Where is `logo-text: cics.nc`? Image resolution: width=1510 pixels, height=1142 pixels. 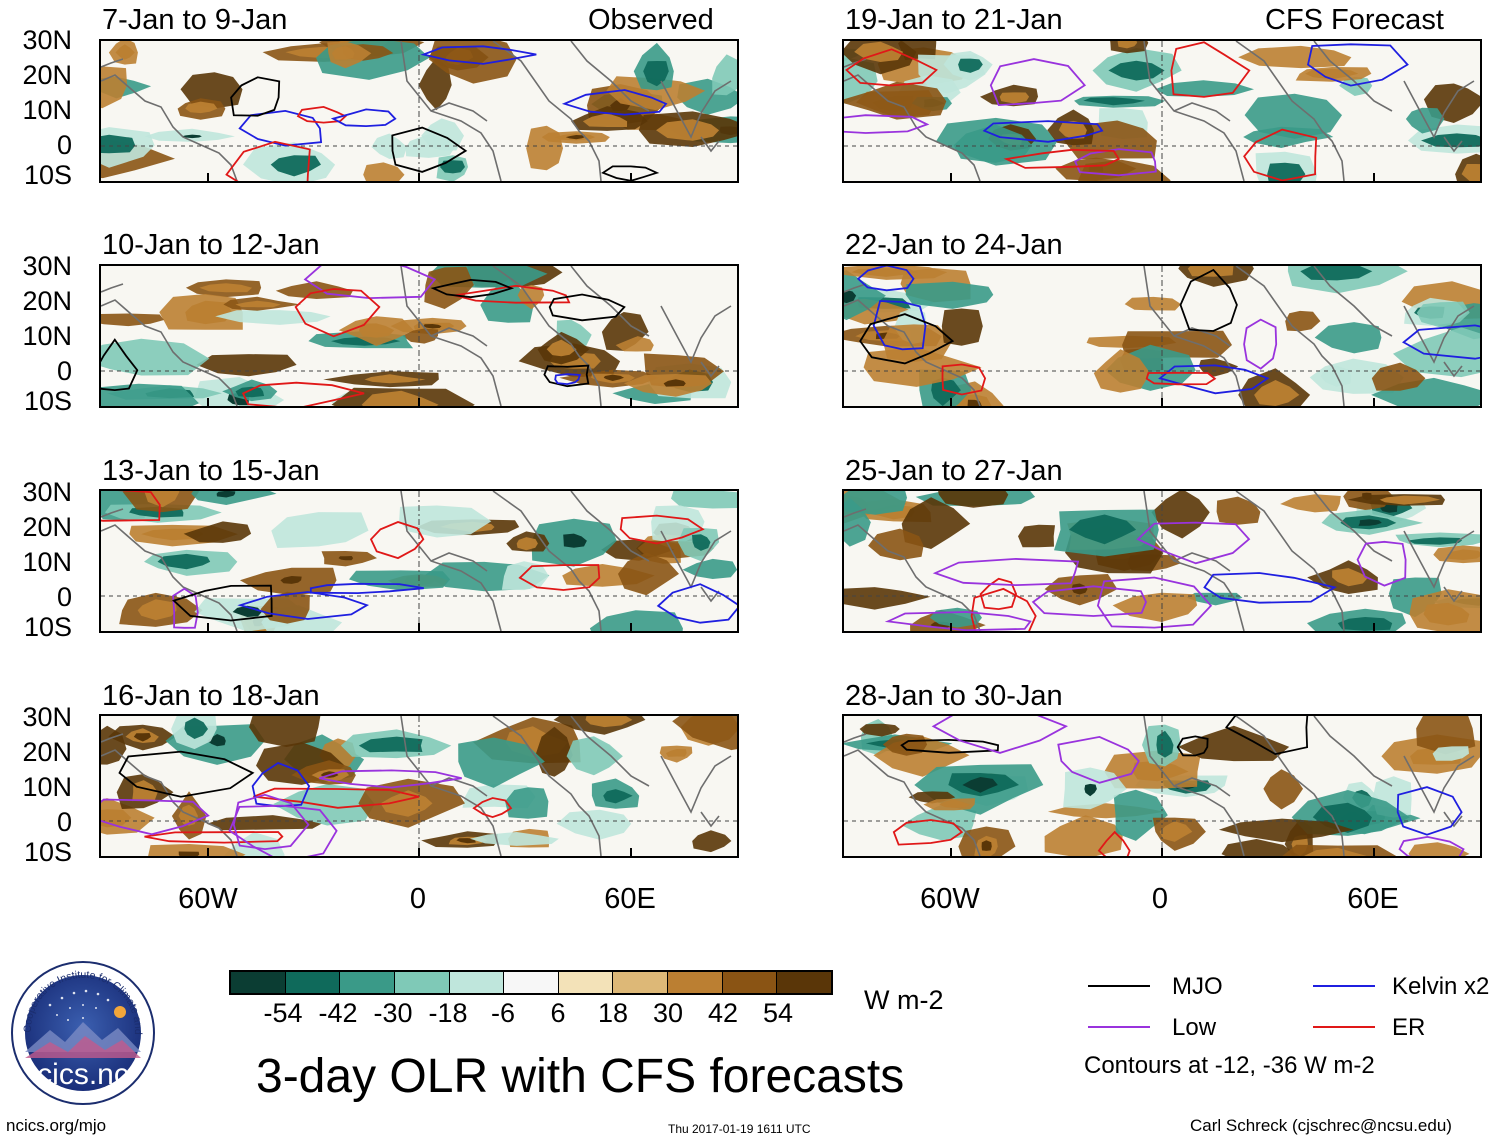 logo-text: cics.nc is located at coordinates (83, 1074).